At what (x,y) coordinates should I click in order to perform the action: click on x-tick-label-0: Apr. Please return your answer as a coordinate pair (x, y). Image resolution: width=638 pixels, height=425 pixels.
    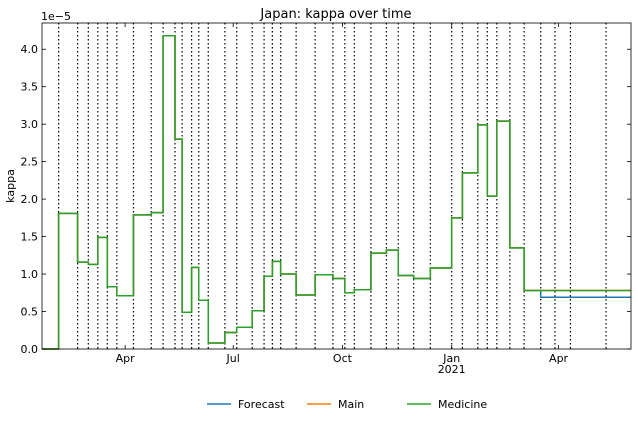
    Looking at the image, I should click on (126, 358).